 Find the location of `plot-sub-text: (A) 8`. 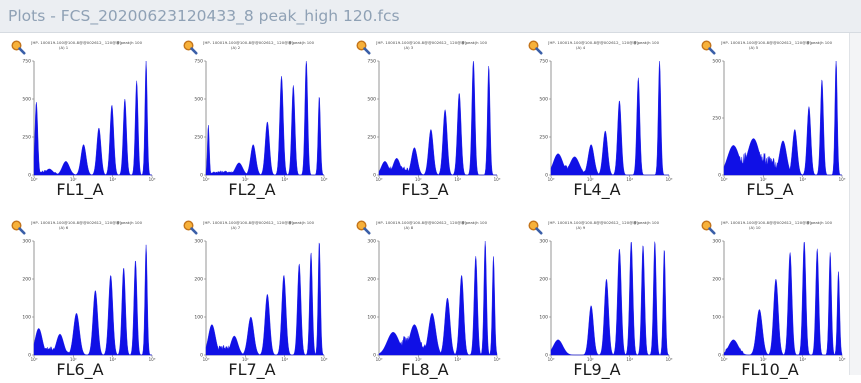

plot-sub-text: (A) 8 is located at coordinates (409, 227).